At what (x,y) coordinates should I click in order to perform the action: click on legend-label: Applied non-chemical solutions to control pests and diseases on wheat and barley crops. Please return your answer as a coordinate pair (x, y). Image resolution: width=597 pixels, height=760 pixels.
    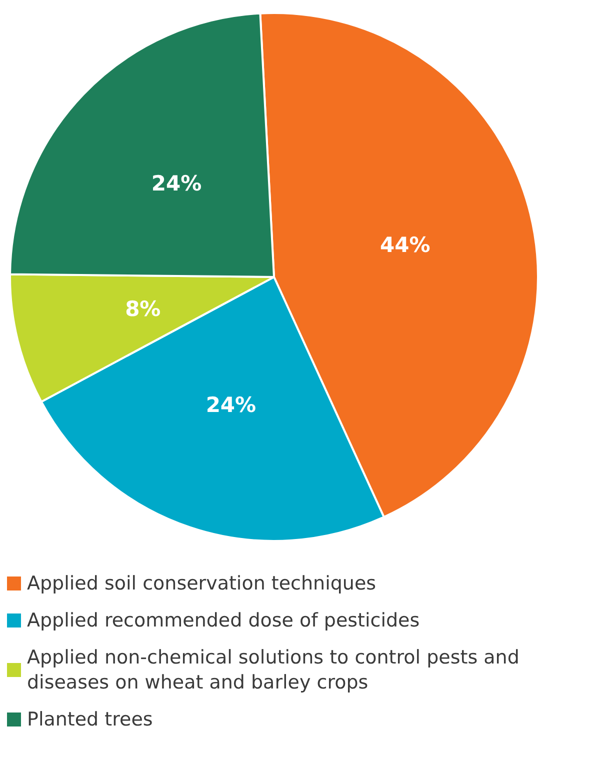
    Looking at the image, I should click on (276, 670).